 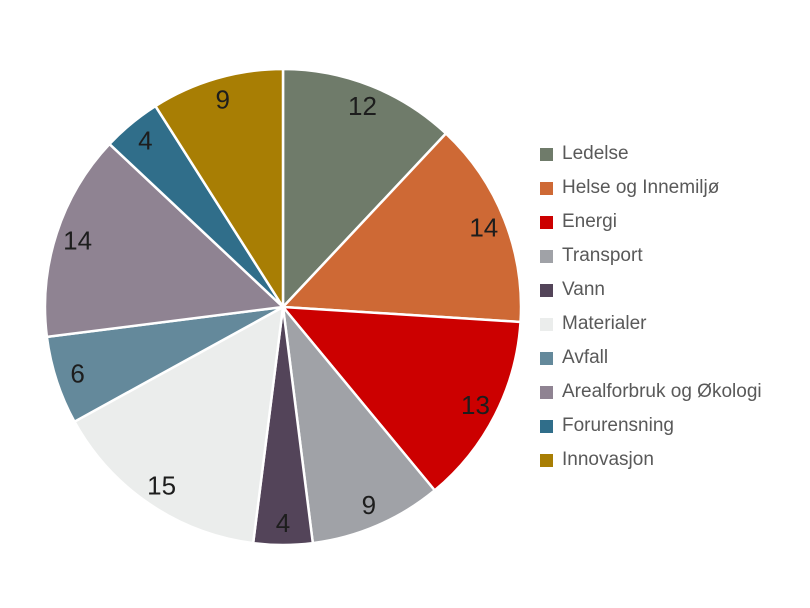 What do you see at coordinates (546, 324) in the screenshot?
I see `legend-swatch-materialer` at bounding box center [546, 324].